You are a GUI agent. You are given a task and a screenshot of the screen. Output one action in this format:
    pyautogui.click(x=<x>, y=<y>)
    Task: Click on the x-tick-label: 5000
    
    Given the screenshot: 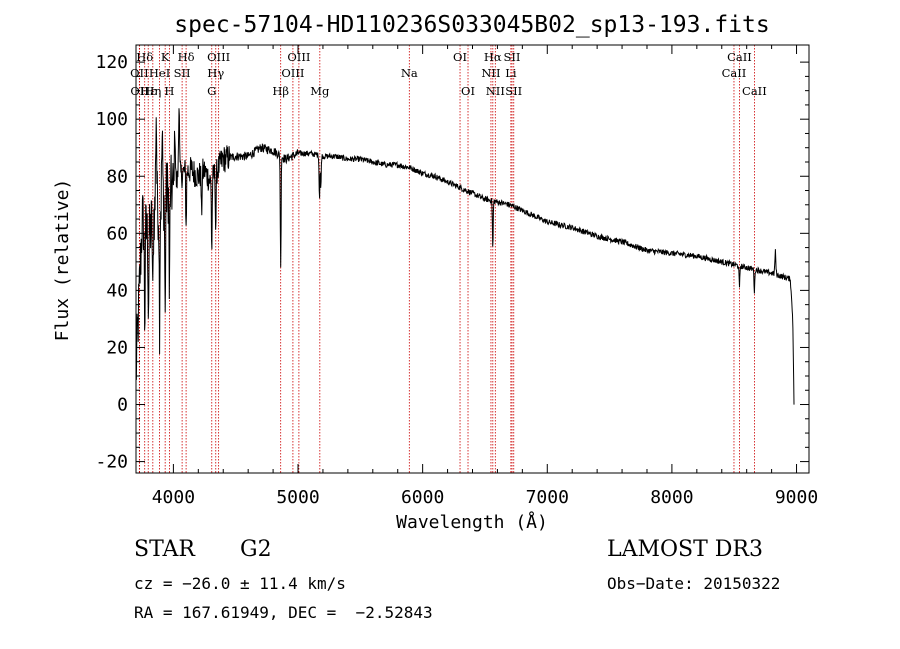 What is the action you would take?
    pyautogui.click(x=297, y=497)
    